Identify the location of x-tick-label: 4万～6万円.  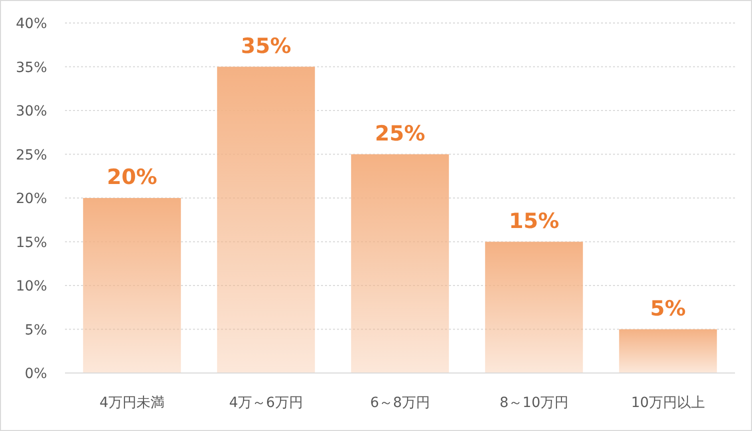
(266, 403).